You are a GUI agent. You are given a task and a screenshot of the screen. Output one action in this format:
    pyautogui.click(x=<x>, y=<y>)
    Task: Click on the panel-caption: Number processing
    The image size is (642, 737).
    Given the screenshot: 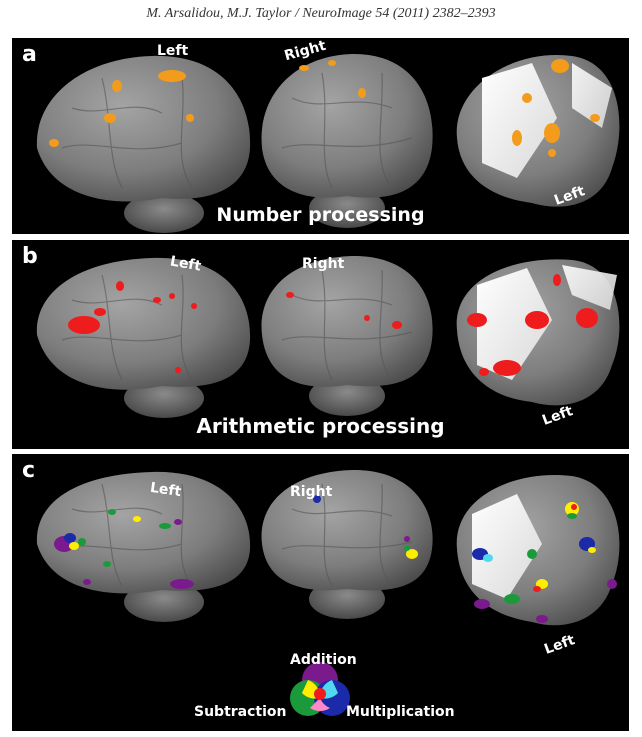 What is the action you would take?
    pyautogui.click(x=320, y=215)
    